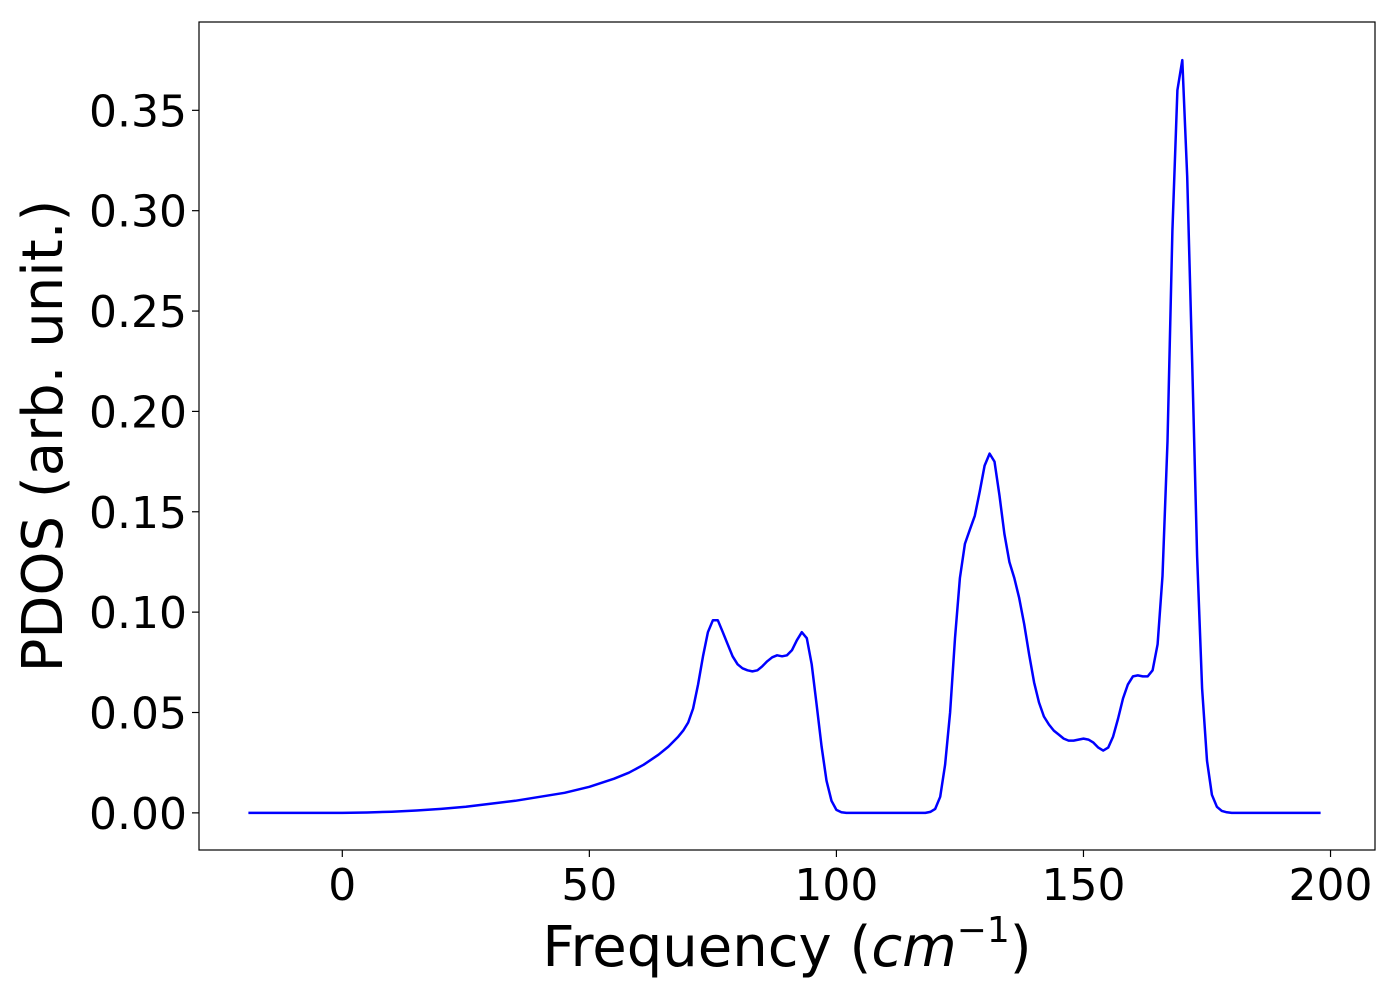 This screenshot has height=1000, width=1400. I want to click on x-tick-label: 150, so click(1083, 885).